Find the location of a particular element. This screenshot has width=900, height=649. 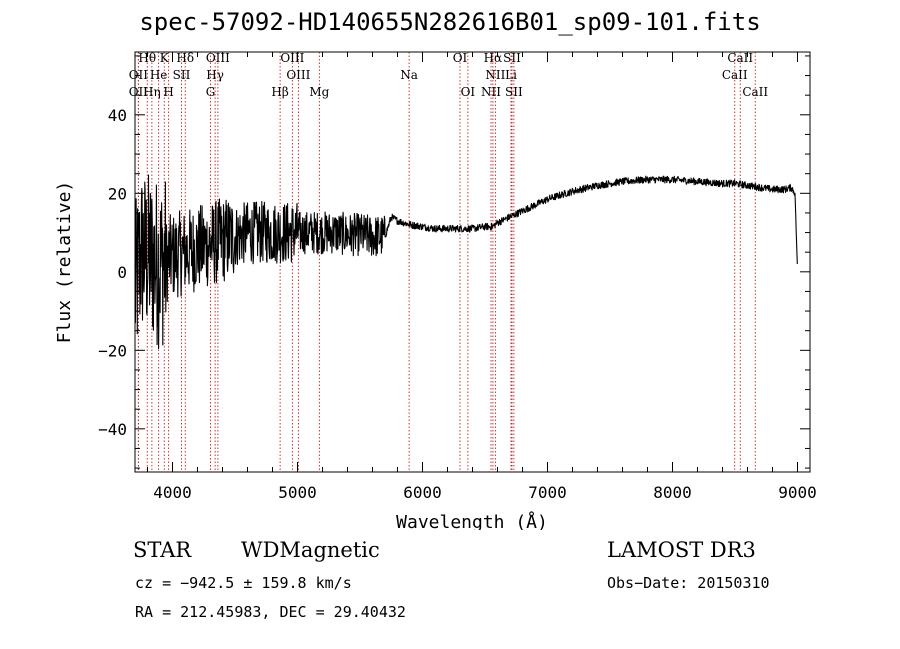

line-label-18: OII is located at coordinates (139, 92).